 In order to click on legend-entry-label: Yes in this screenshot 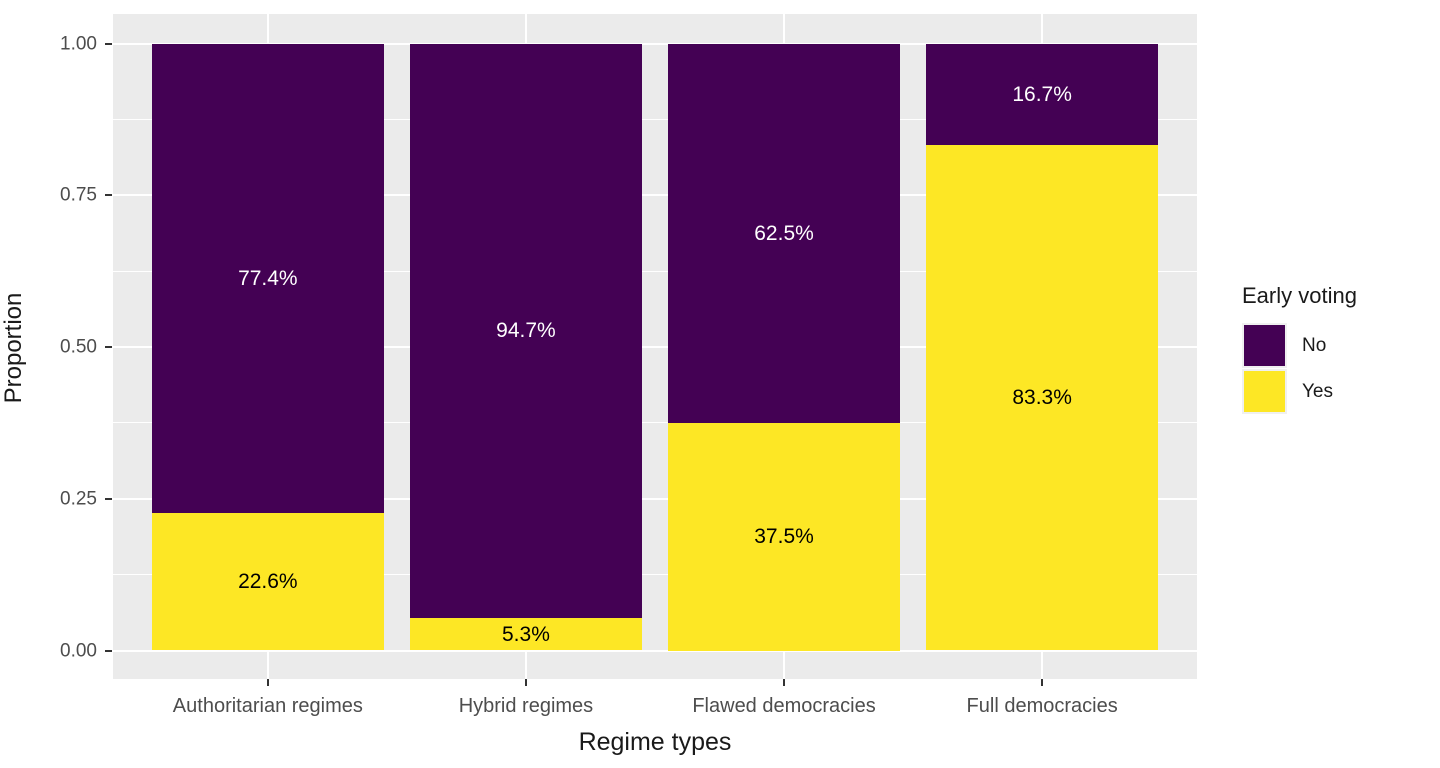, I will do `click(1317, 391)`.